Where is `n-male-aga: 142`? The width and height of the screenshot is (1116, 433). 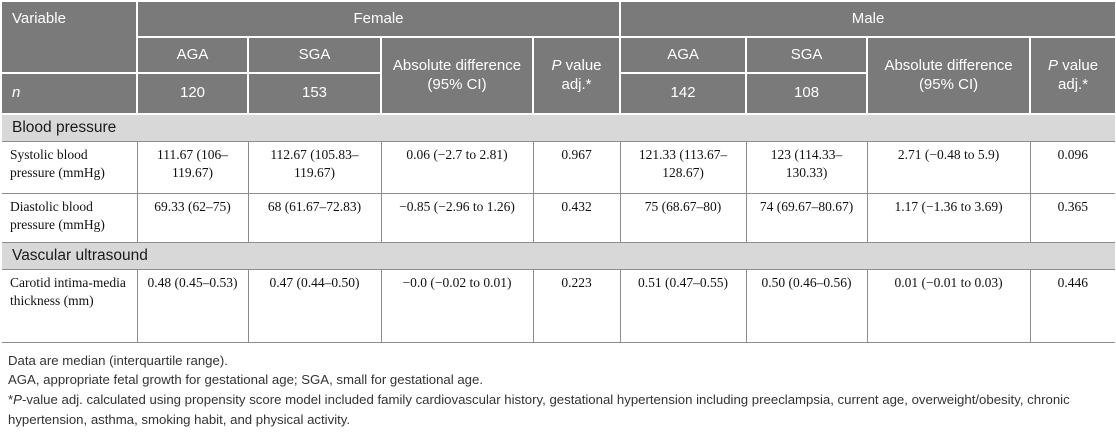
n-male-aga: 142 is located at coordinates (683, 93).